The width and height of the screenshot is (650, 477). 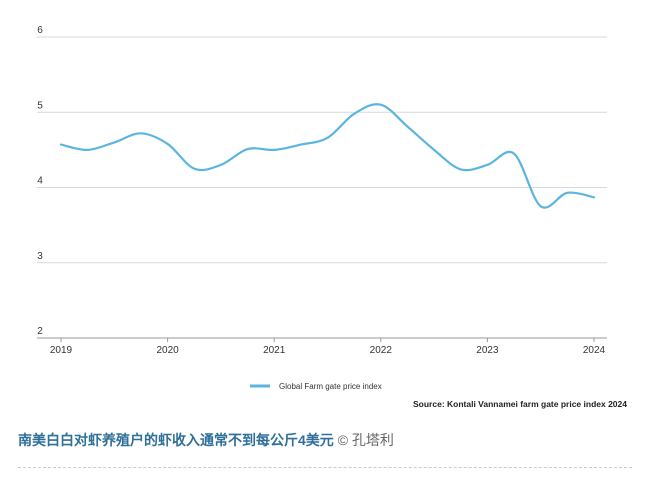 I want to click on x-tick-label: 2024, so click(x=594, y=350).